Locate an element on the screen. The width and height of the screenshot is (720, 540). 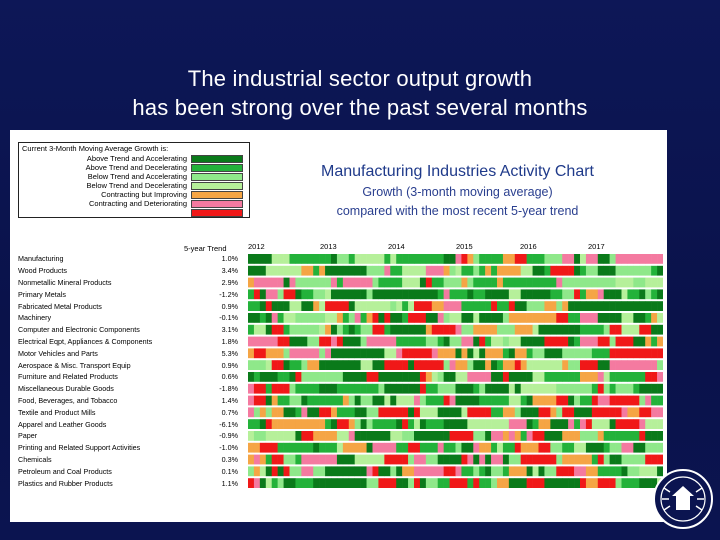
legend-item: Above Trend and Accelerating is located at coordinates (134, 158).